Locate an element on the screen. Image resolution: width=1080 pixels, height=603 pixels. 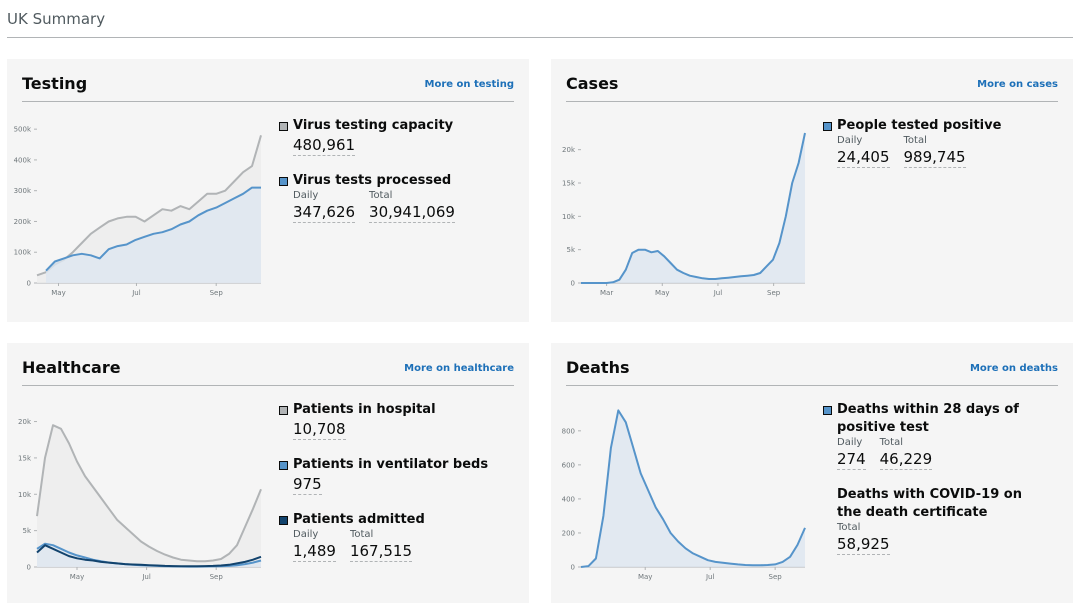
metric-name: Patients in hospital is located at coordinates (390, 410).